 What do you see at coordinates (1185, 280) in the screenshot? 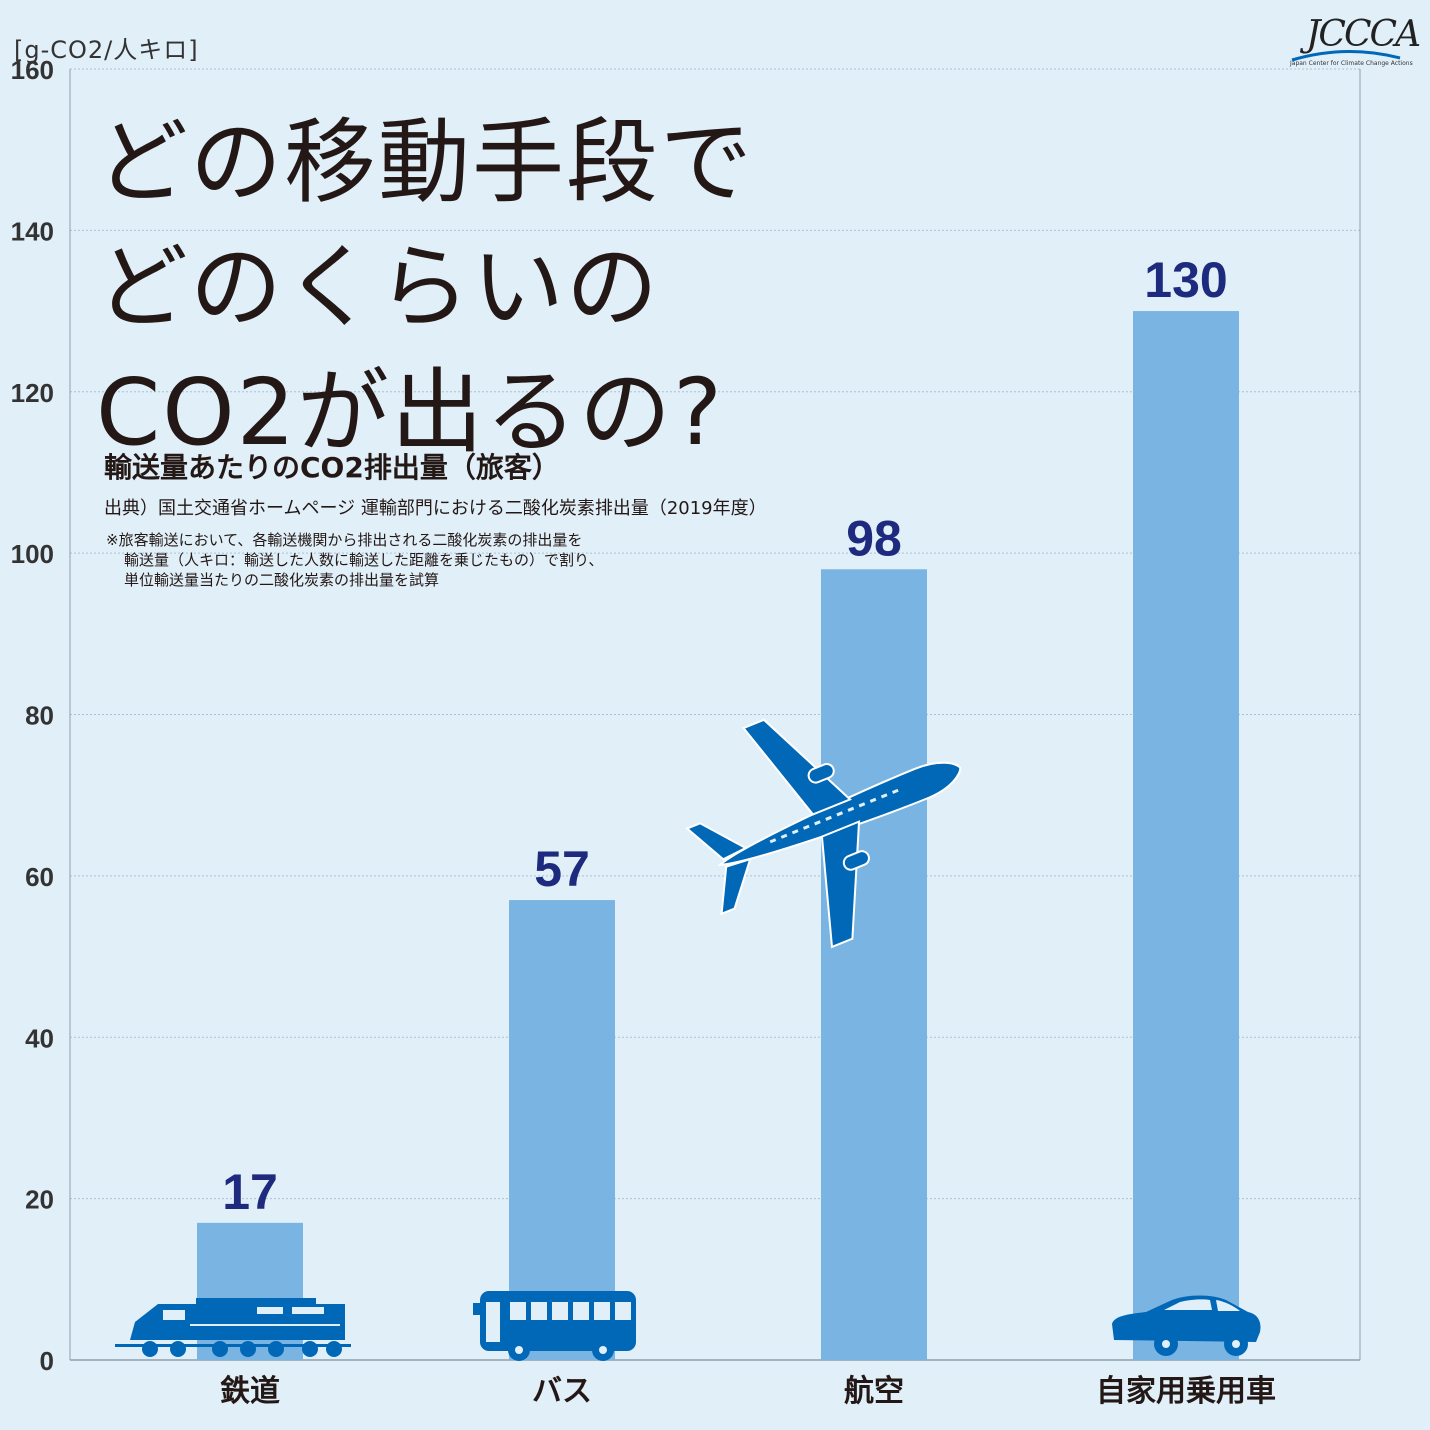
I see `bar-value-label: 130` at bounding box center [1185, 280].